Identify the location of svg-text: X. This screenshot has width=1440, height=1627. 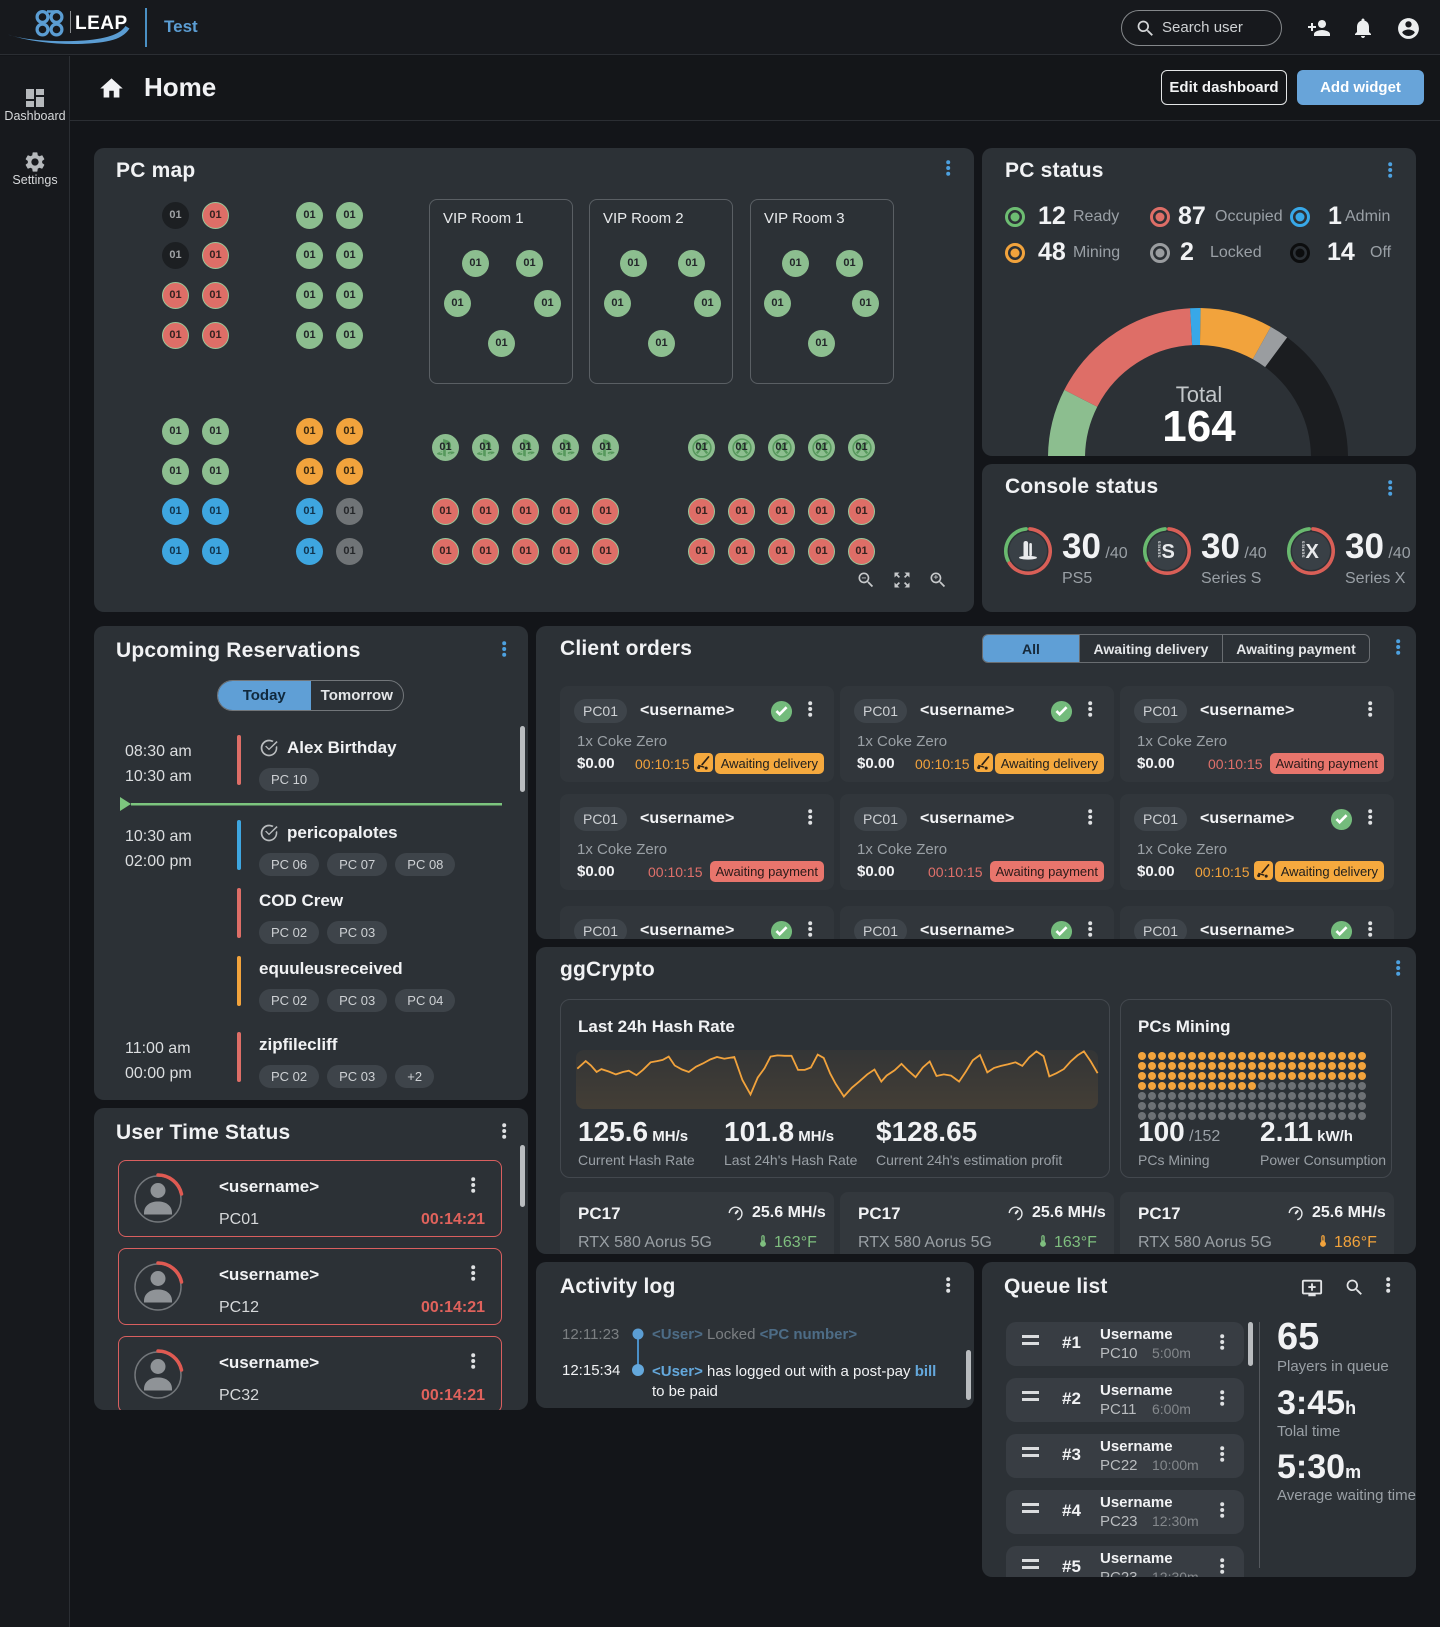
(1313, 552).